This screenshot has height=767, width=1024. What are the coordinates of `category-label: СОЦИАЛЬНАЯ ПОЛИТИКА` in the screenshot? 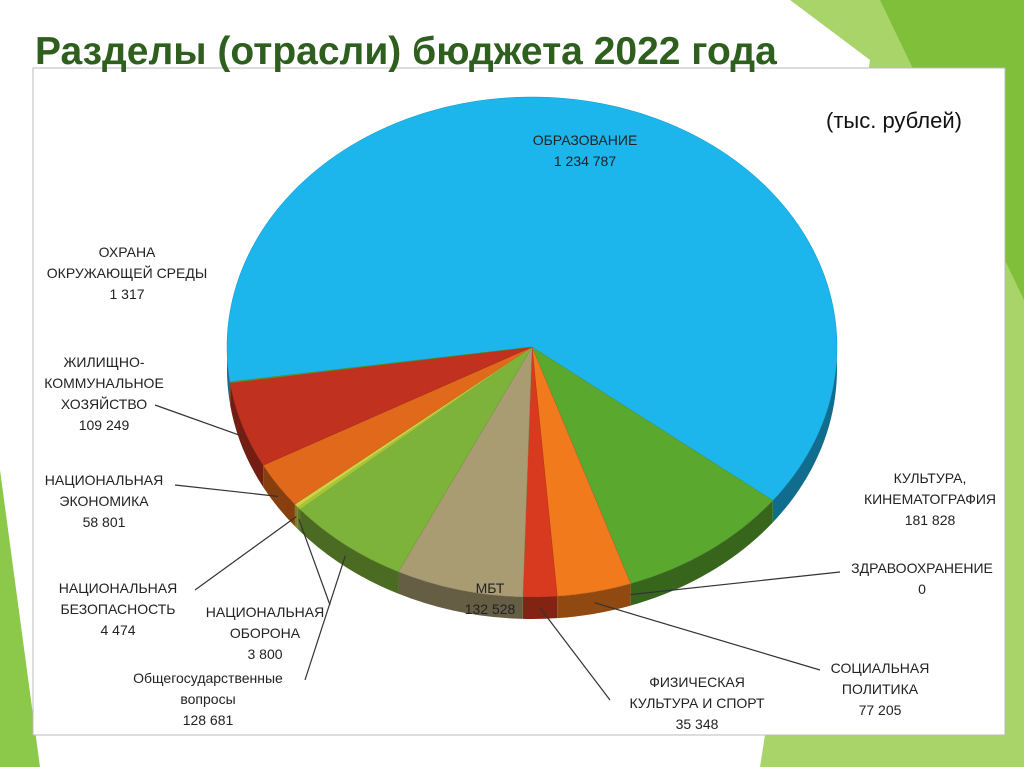 It's located at (880, 678).